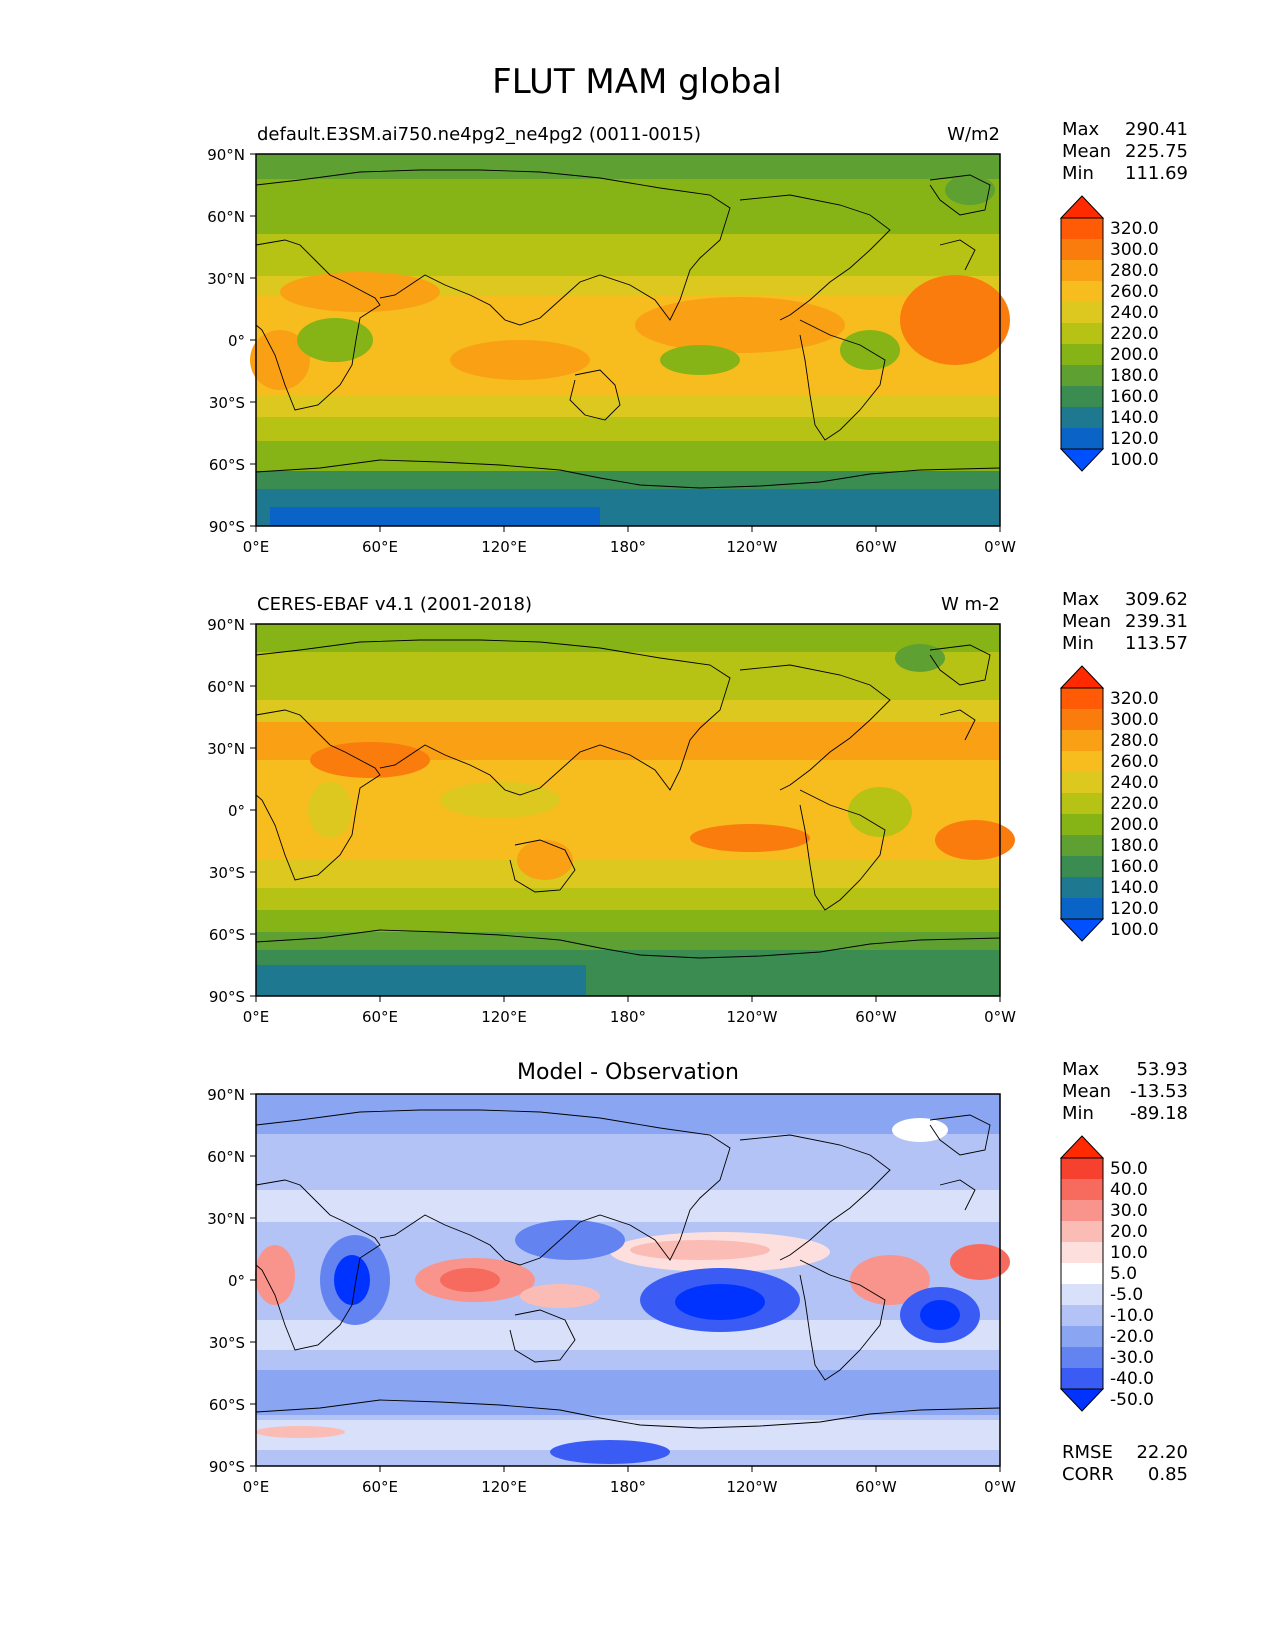 Image resolution: width=1275 pixels, height=1650 pixels. What do you see at coordinates (975, 840) in the screenshot?
I see `hot-atlantic` at bounding box center [975, 840].